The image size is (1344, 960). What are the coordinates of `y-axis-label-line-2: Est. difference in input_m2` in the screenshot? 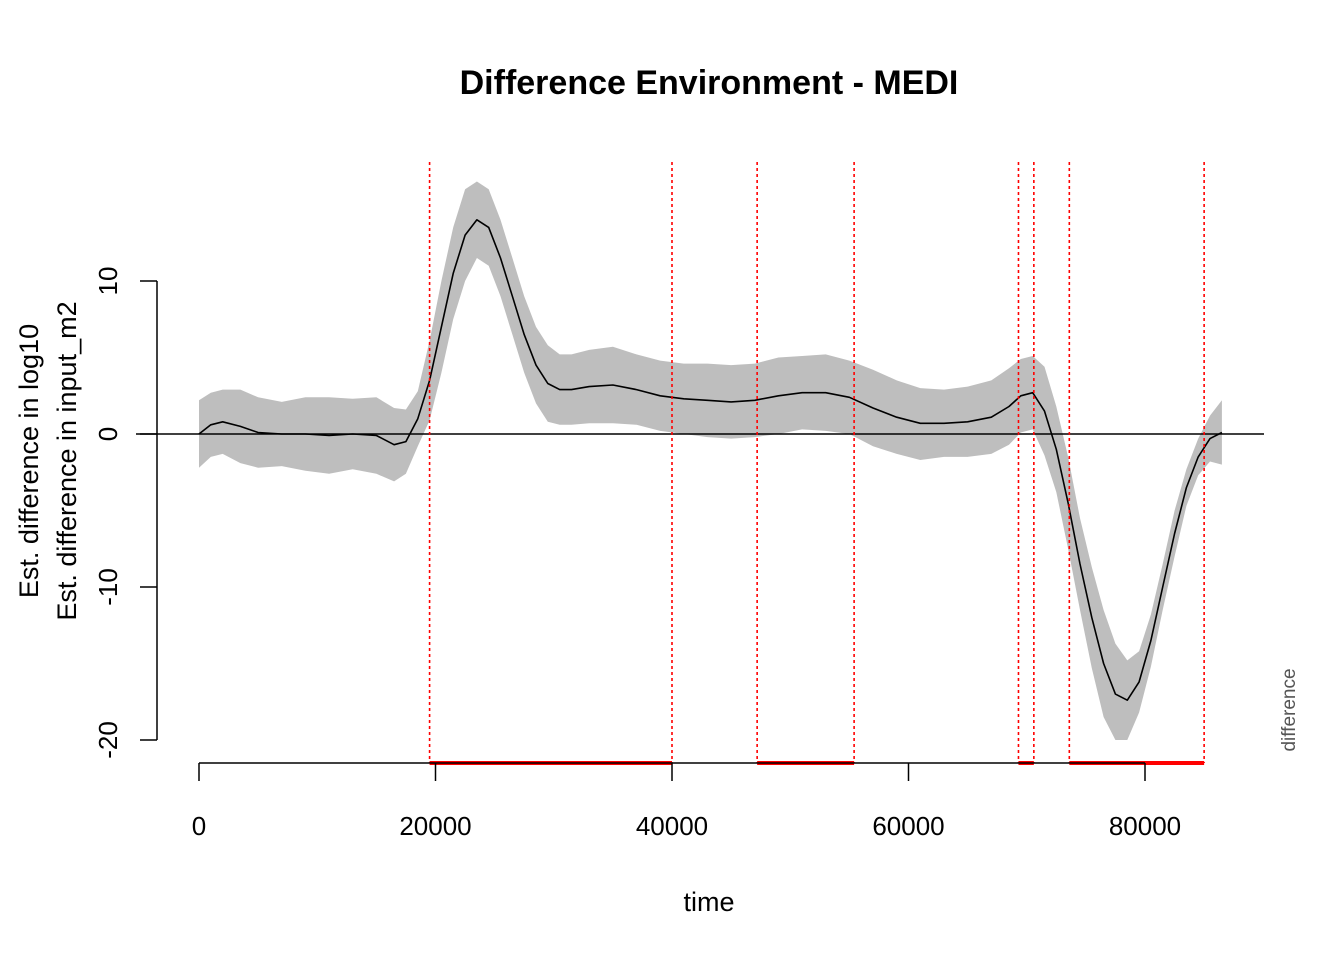 It's located at (67, 460).